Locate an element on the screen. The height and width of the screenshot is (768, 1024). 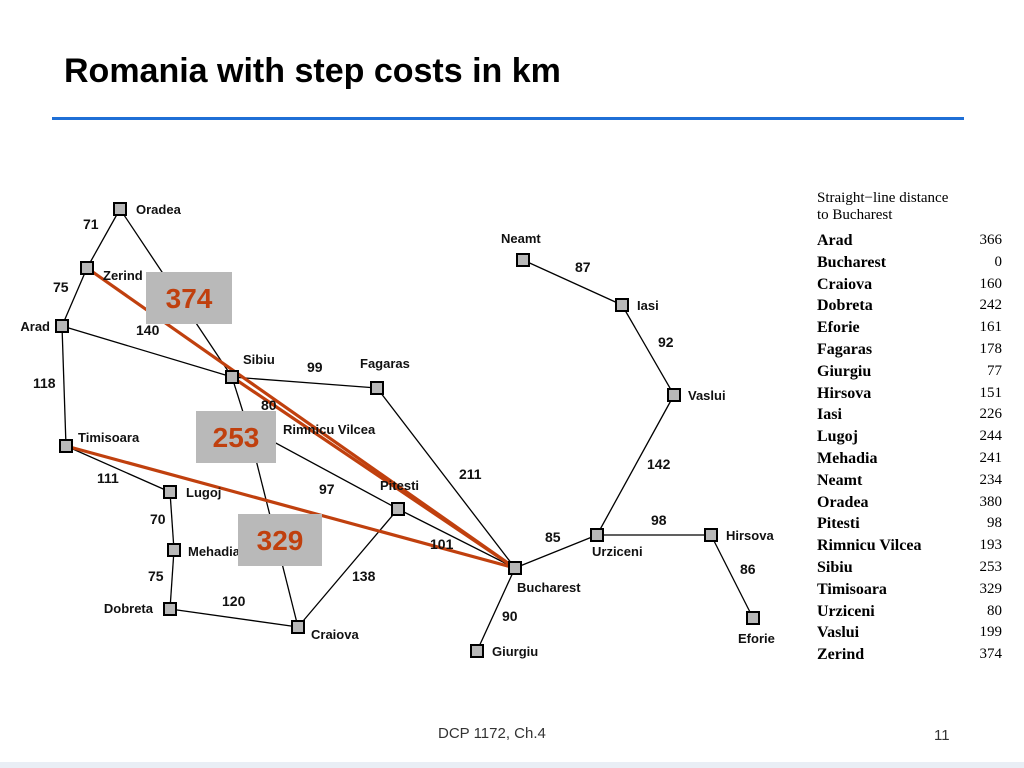
city-node-iasi is located at coordinates (622, 305).